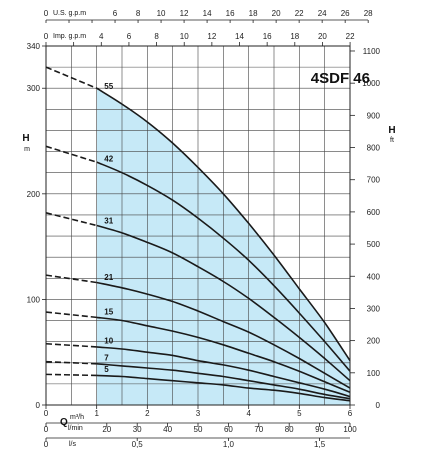 This screenshot has width=439, height=450. I want to click on y-tick-label-right: 600, so click(374, 212).